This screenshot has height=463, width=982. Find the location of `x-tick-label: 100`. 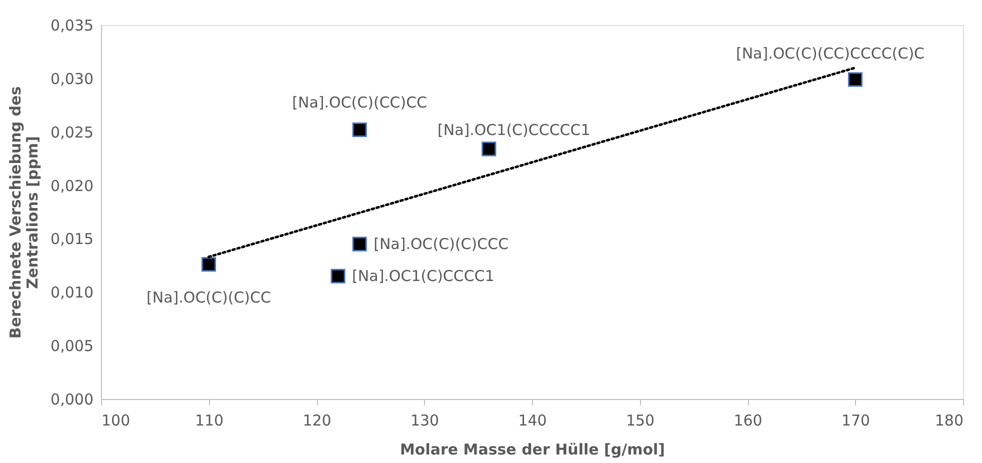

x-tick-label: 100 is located at coordinates (116, 421).